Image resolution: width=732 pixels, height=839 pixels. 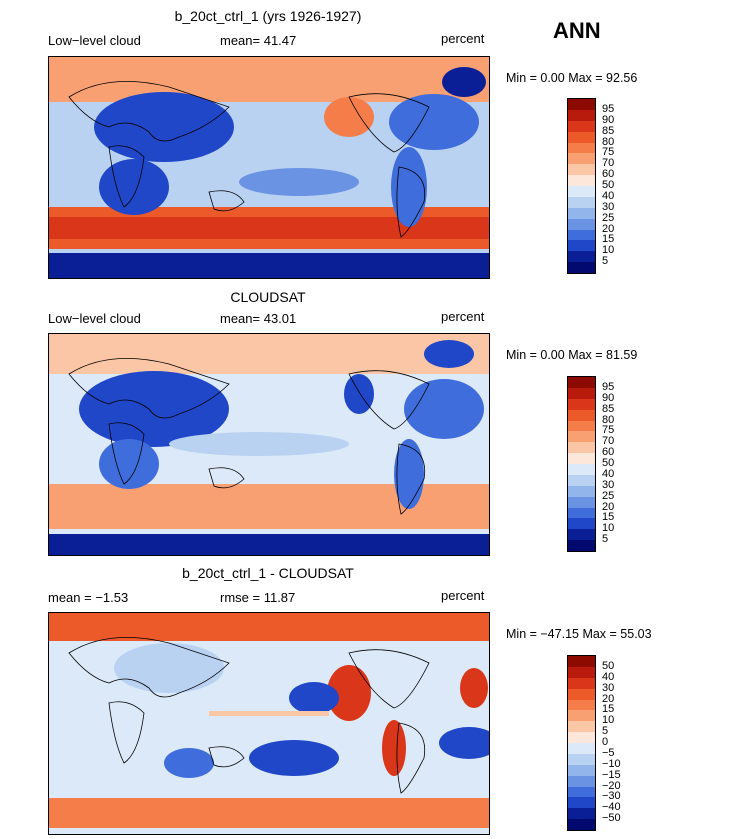 I want to click on panel-3-rmse-label: rmse = 11.87, so click(x=258, y=597).